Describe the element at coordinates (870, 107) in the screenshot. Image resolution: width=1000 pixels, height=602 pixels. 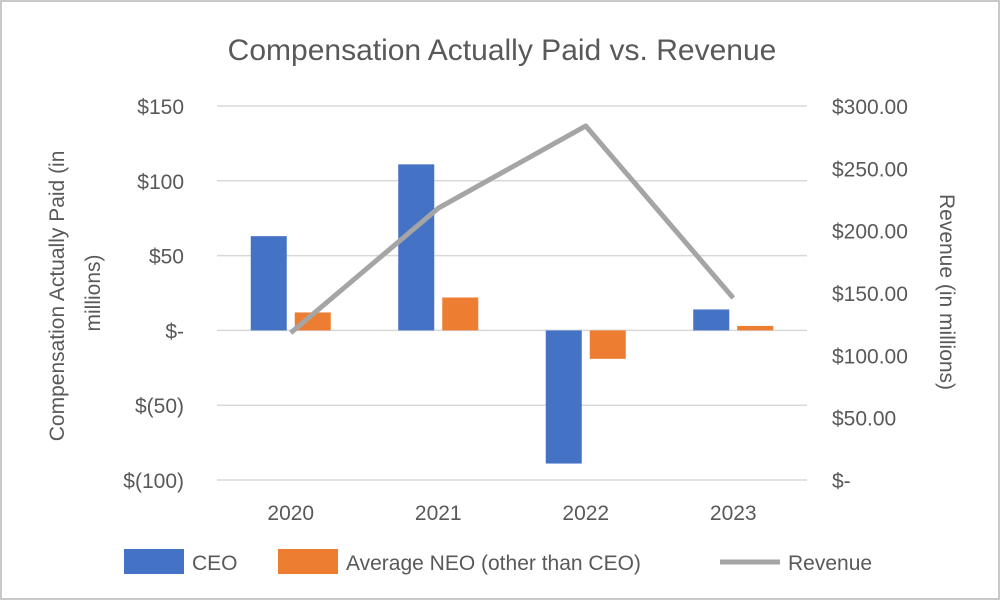
I see `right-tick-label: $300.00` at that location.